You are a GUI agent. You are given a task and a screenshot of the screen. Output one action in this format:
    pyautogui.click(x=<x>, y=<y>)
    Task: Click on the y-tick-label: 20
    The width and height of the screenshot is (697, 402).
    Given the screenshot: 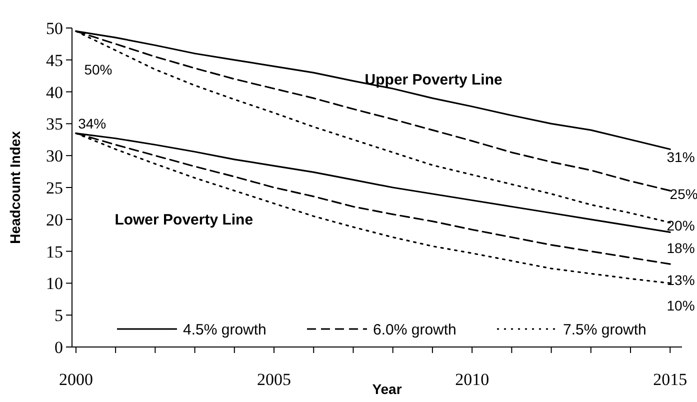 What is the action you would take?
    pyautogui.click(x=54, y=220)
    